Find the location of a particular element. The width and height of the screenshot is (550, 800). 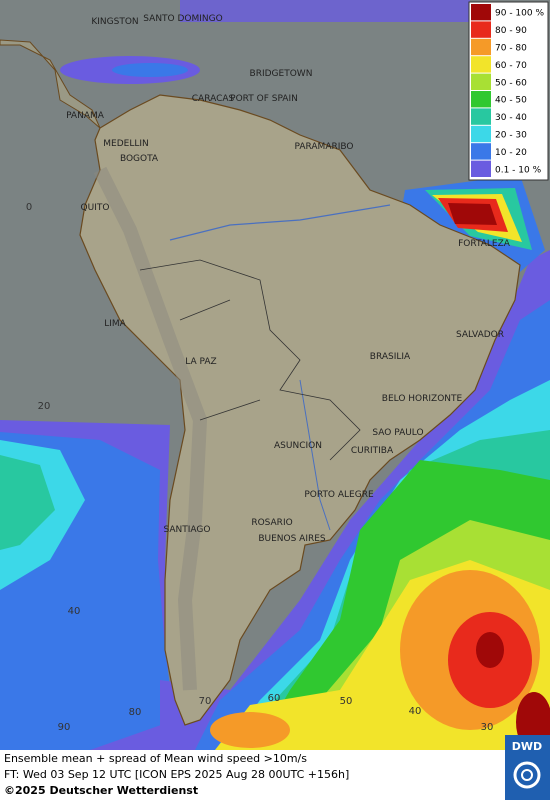

legend-label: 0.1 - 10 % is located at coordinates (518, 170).